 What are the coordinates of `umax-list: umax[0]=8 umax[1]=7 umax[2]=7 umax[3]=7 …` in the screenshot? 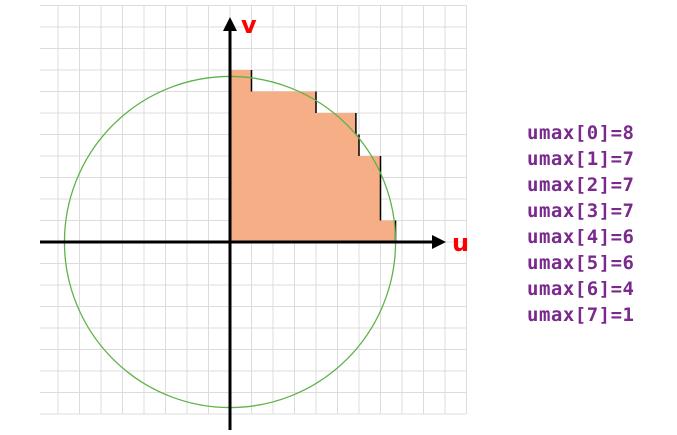 It's located at (580, 224).